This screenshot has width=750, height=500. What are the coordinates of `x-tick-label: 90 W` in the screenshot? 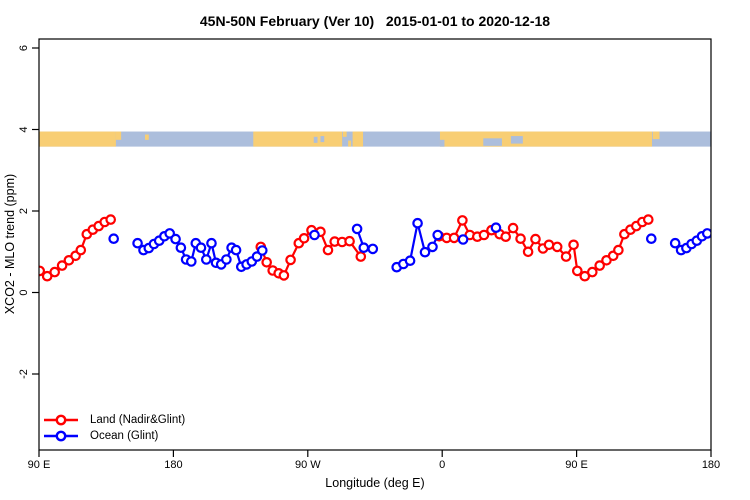 It's located at (308, 465).